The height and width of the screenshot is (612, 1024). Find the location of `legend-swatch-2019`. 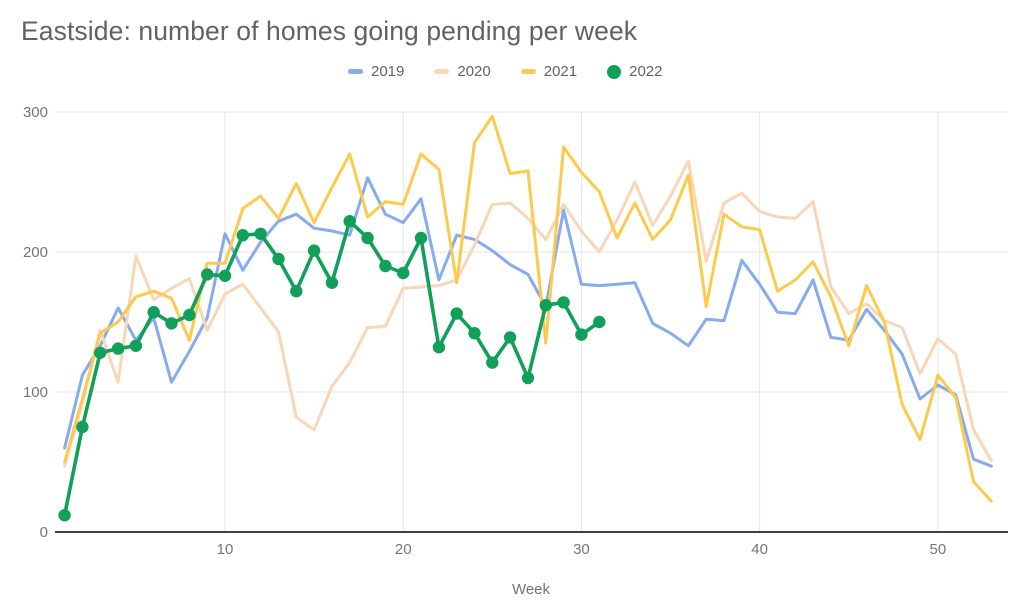

legend-swatch-2019 is located at coordinates (355, 71).